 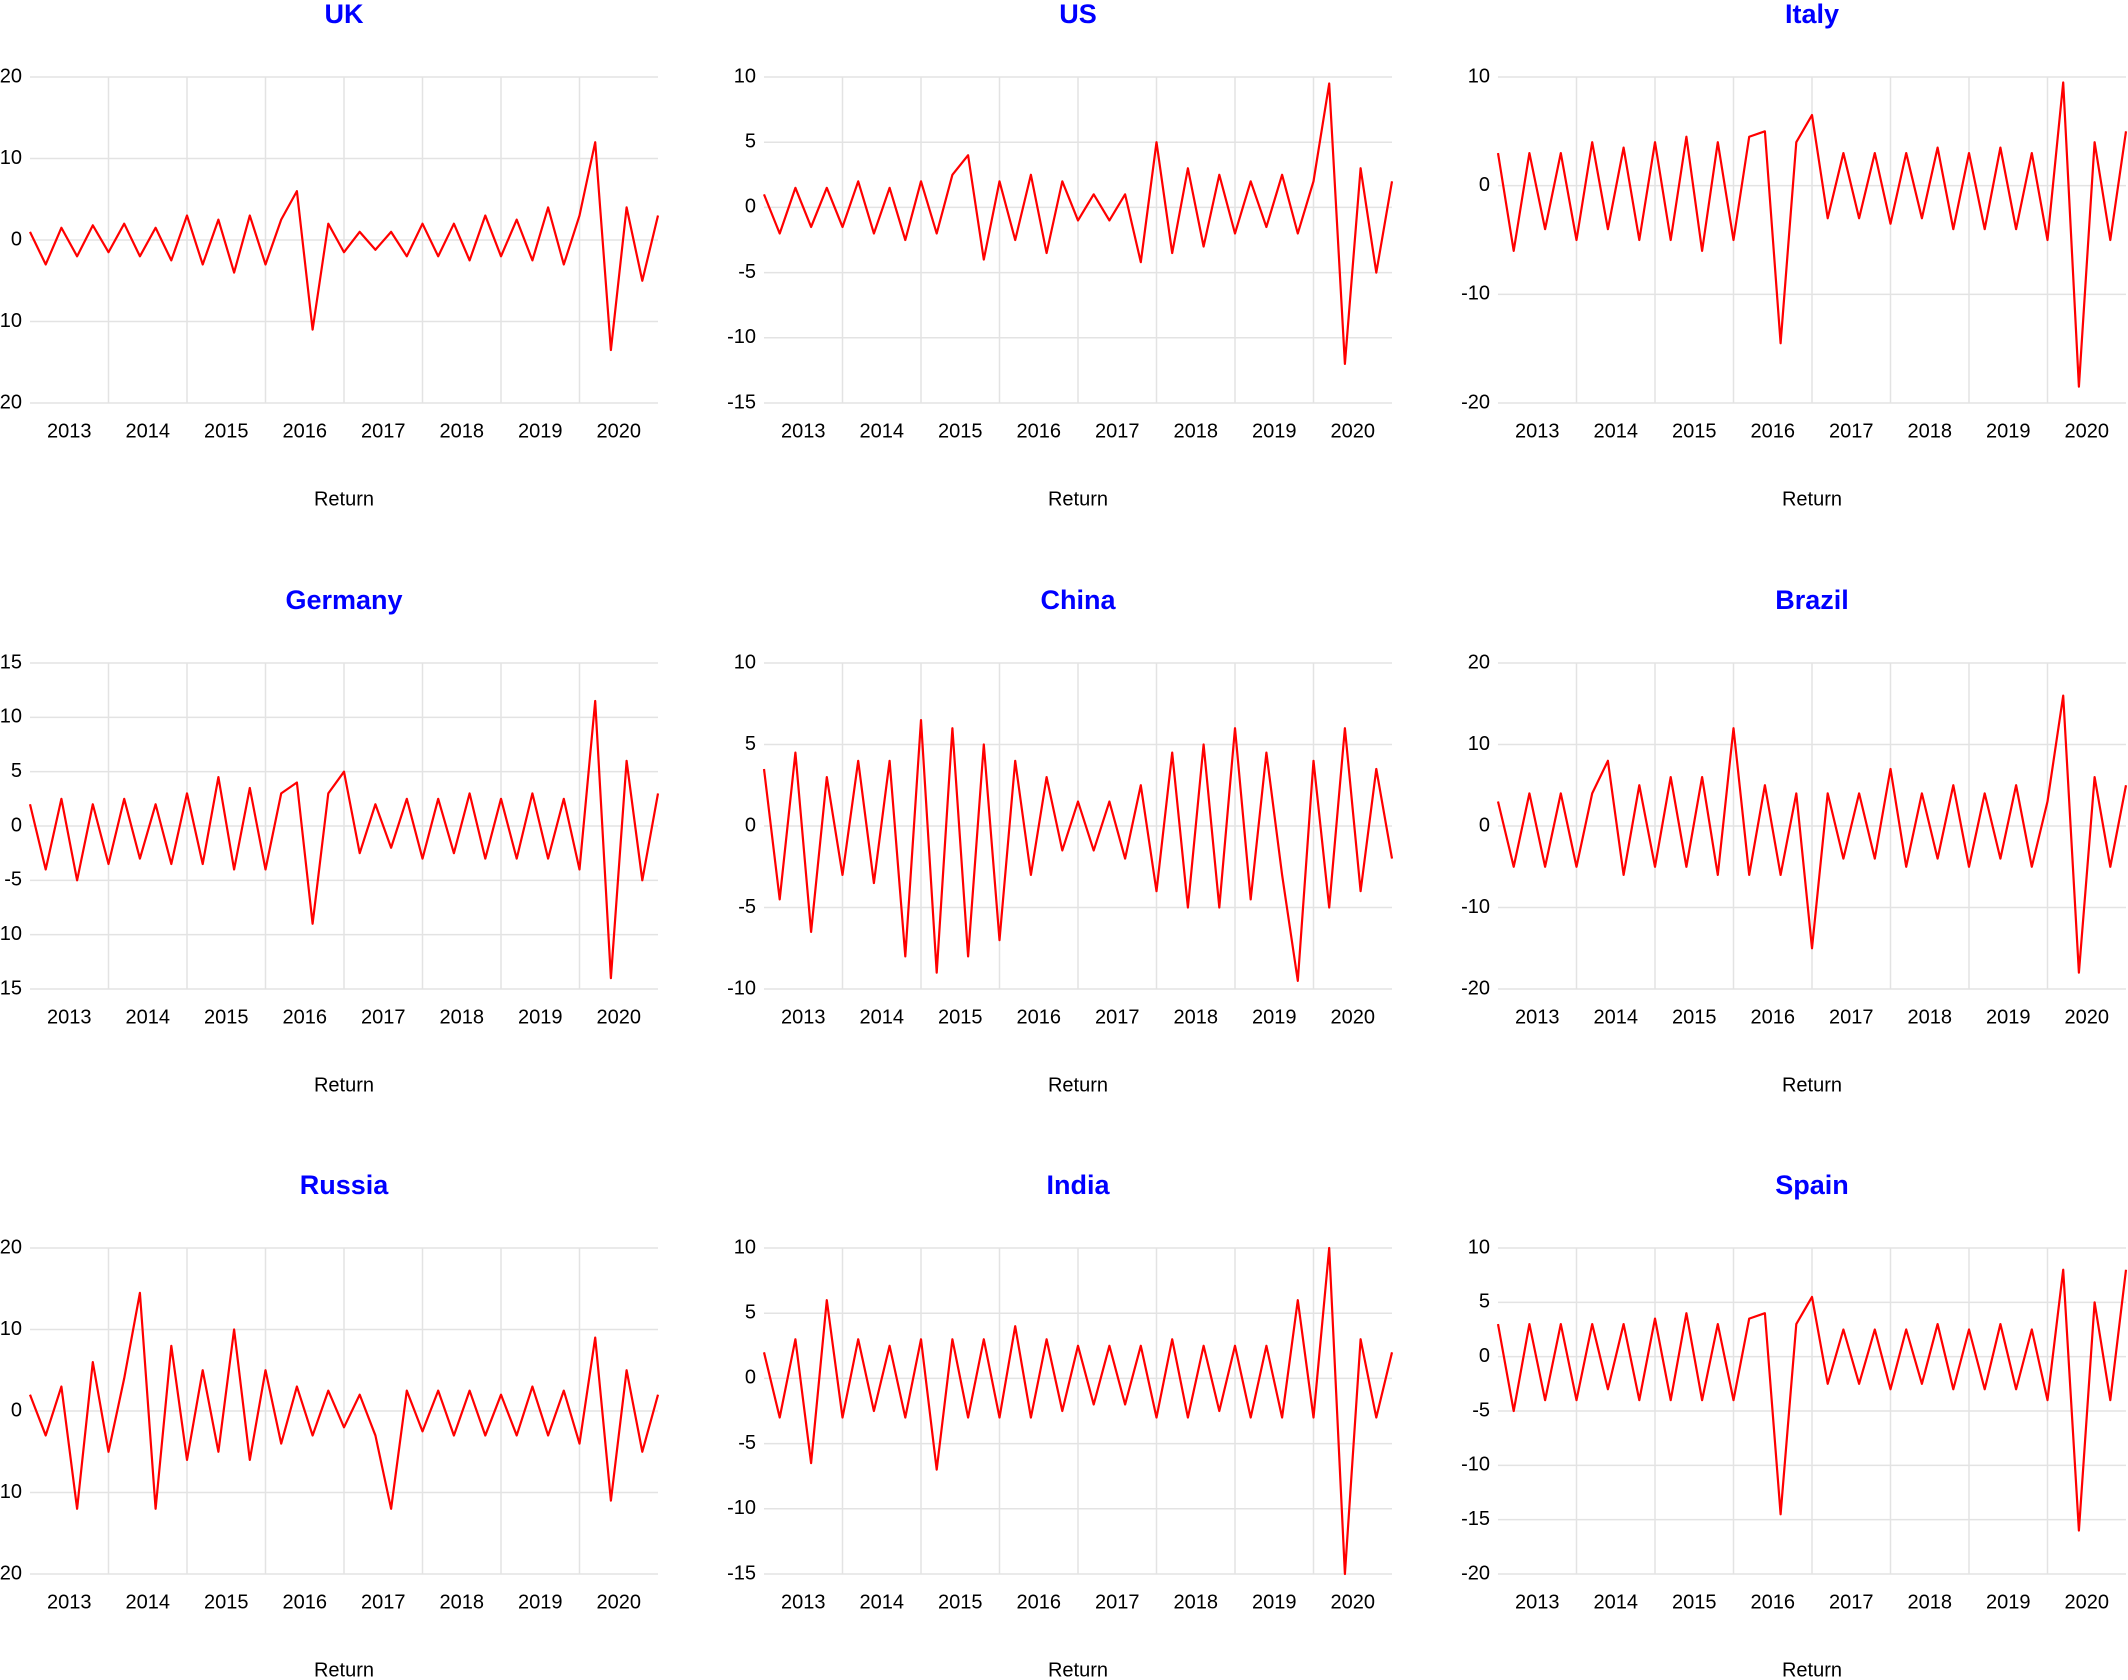 What do you see at coordinates (1479, 662) in the screenshot?
I see `y-tick-label: 20` at bounding box center [1479, 662].